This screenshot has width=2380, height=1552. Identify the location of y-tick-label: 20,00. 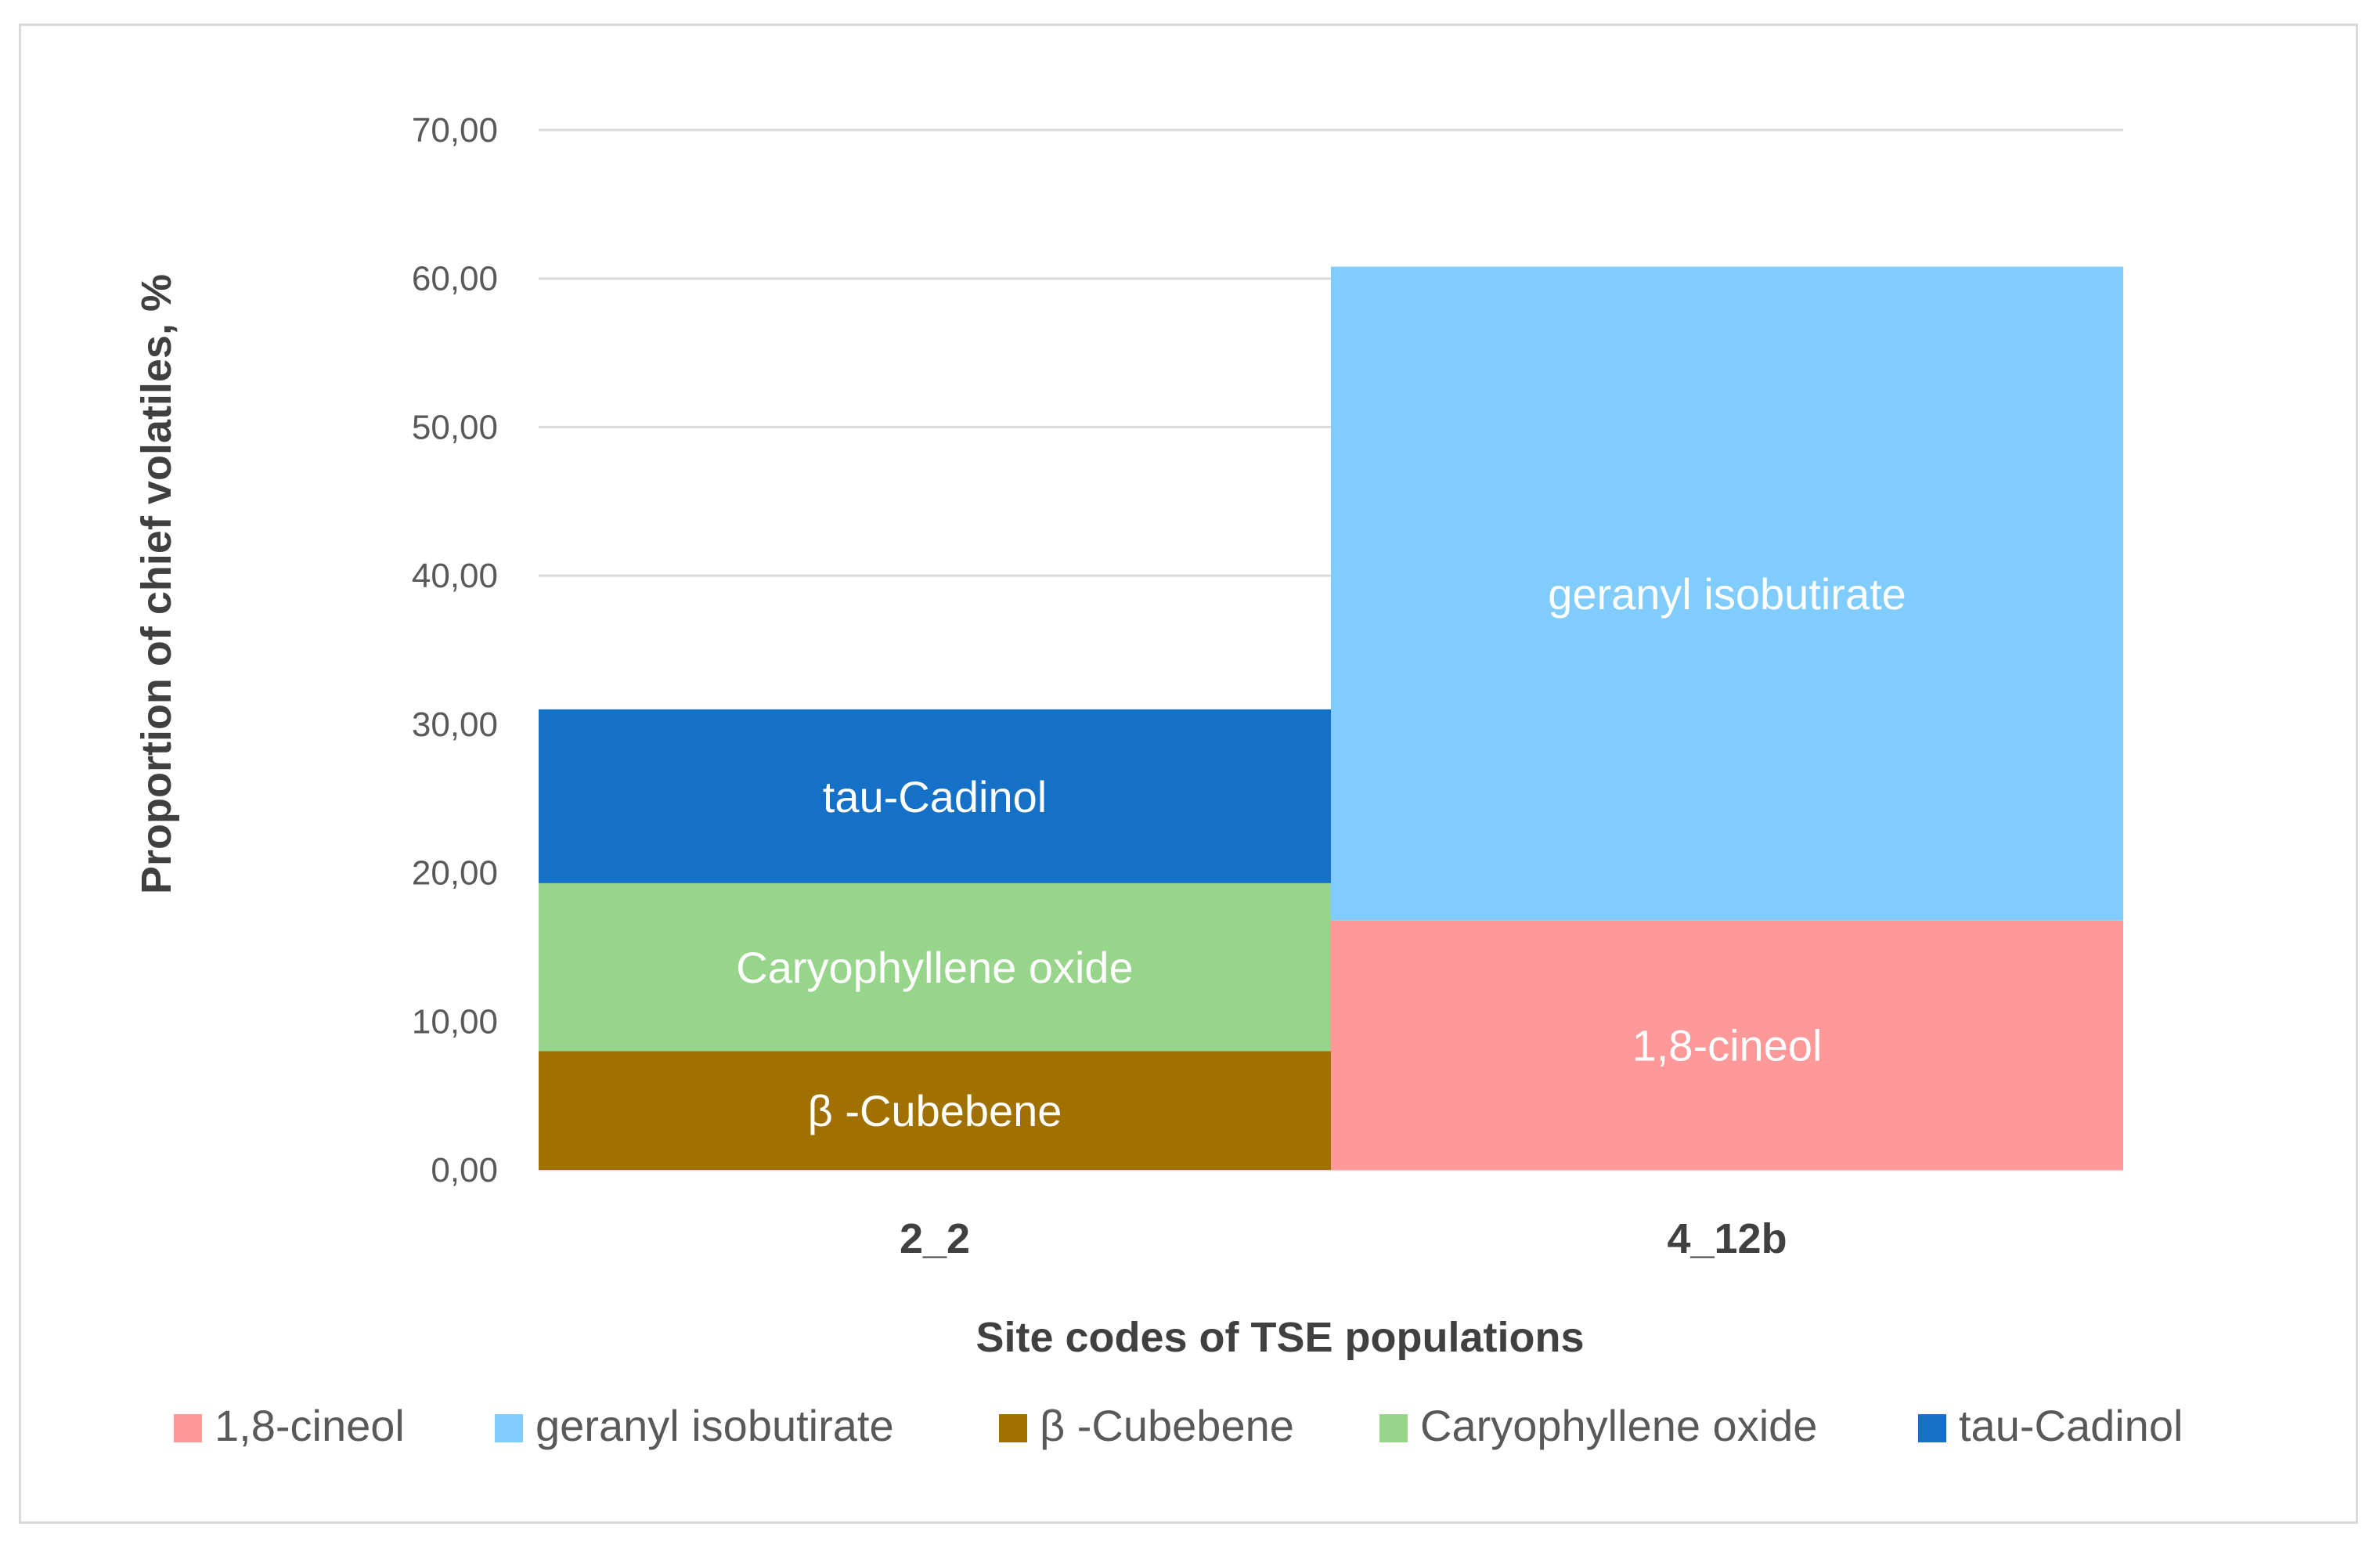
(455, 873).